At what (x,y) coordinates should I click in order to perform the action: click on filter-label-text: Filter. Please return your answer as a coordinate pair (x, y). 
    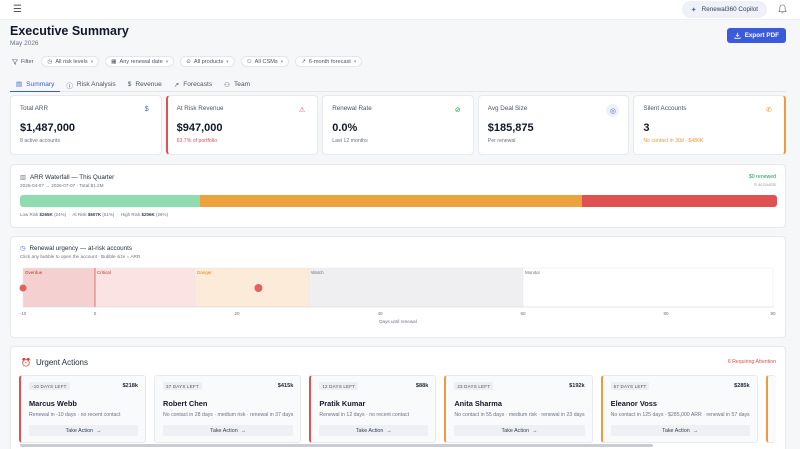
    Looking at the image, I should click on (27, 61).